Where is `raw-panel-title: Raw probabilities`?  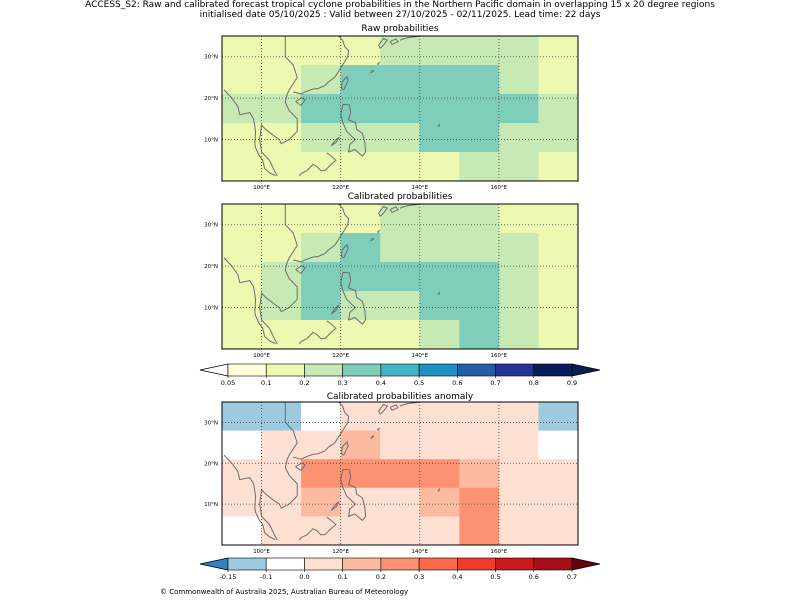 raw-panel-title: Raw probabilities is located at coordinates (400, 29).